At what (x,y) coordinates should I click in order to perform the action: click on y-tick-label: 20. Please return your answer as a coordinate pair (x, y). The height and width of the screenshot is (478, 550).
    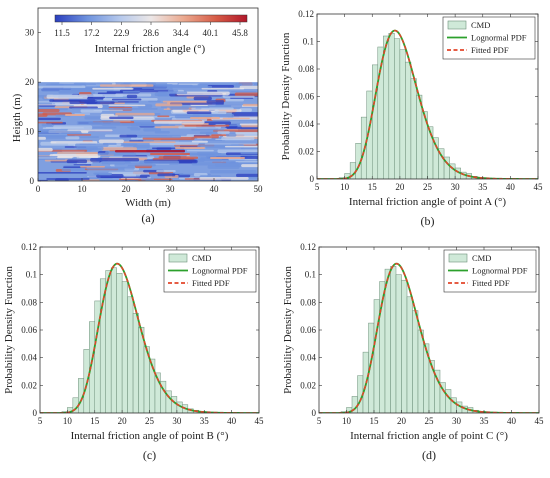
    Looking at the image, I should click on (30, 82).